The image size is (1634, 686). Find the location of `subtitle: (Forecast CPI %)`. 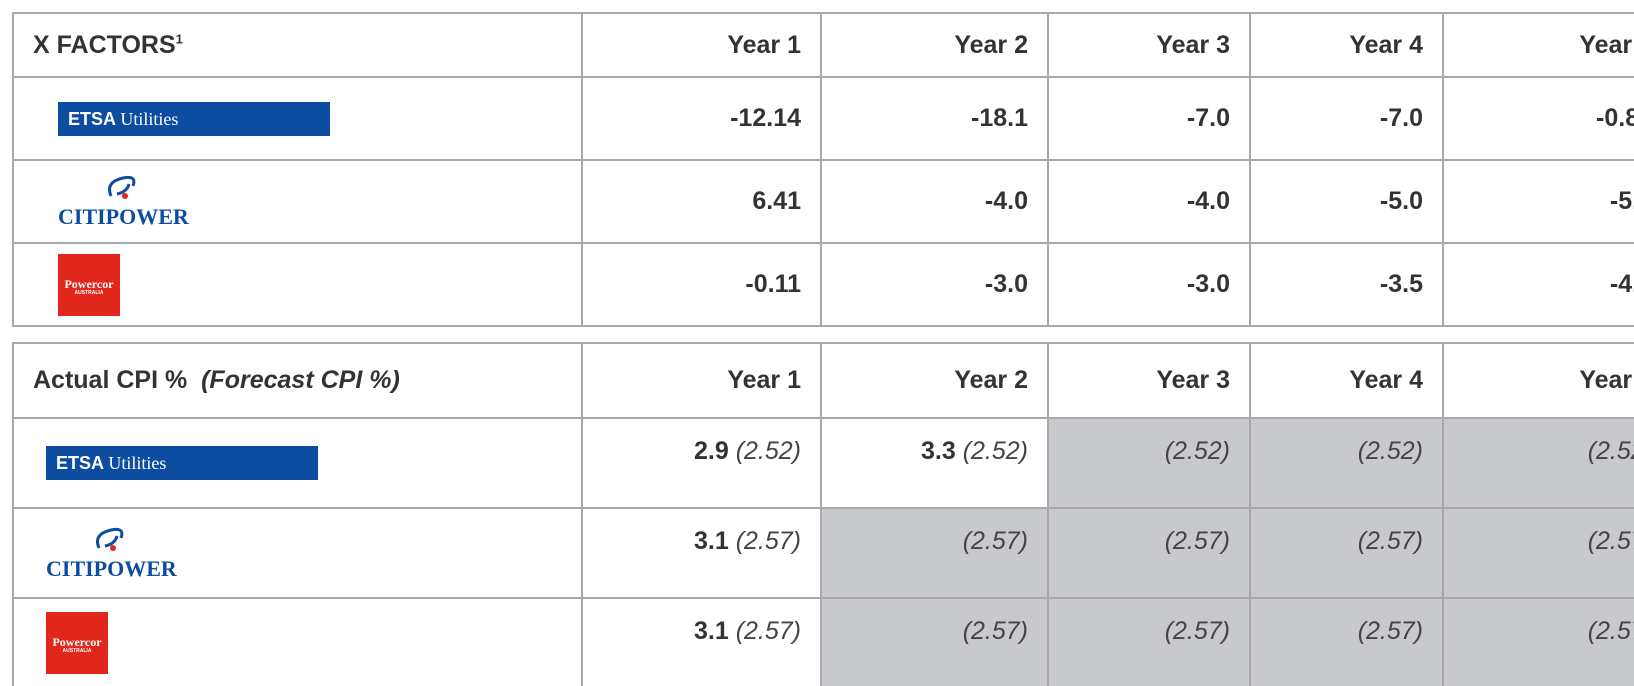

subtitle: (Forecast CPI %) is located at coordinates (300, 380).